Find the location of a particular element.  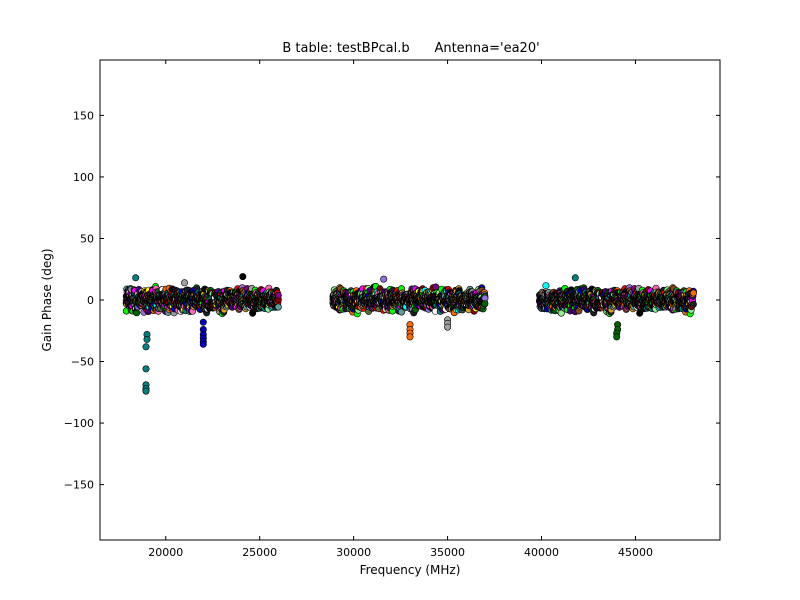

y-tick-label: 150 is located at coordinates (83, 115).